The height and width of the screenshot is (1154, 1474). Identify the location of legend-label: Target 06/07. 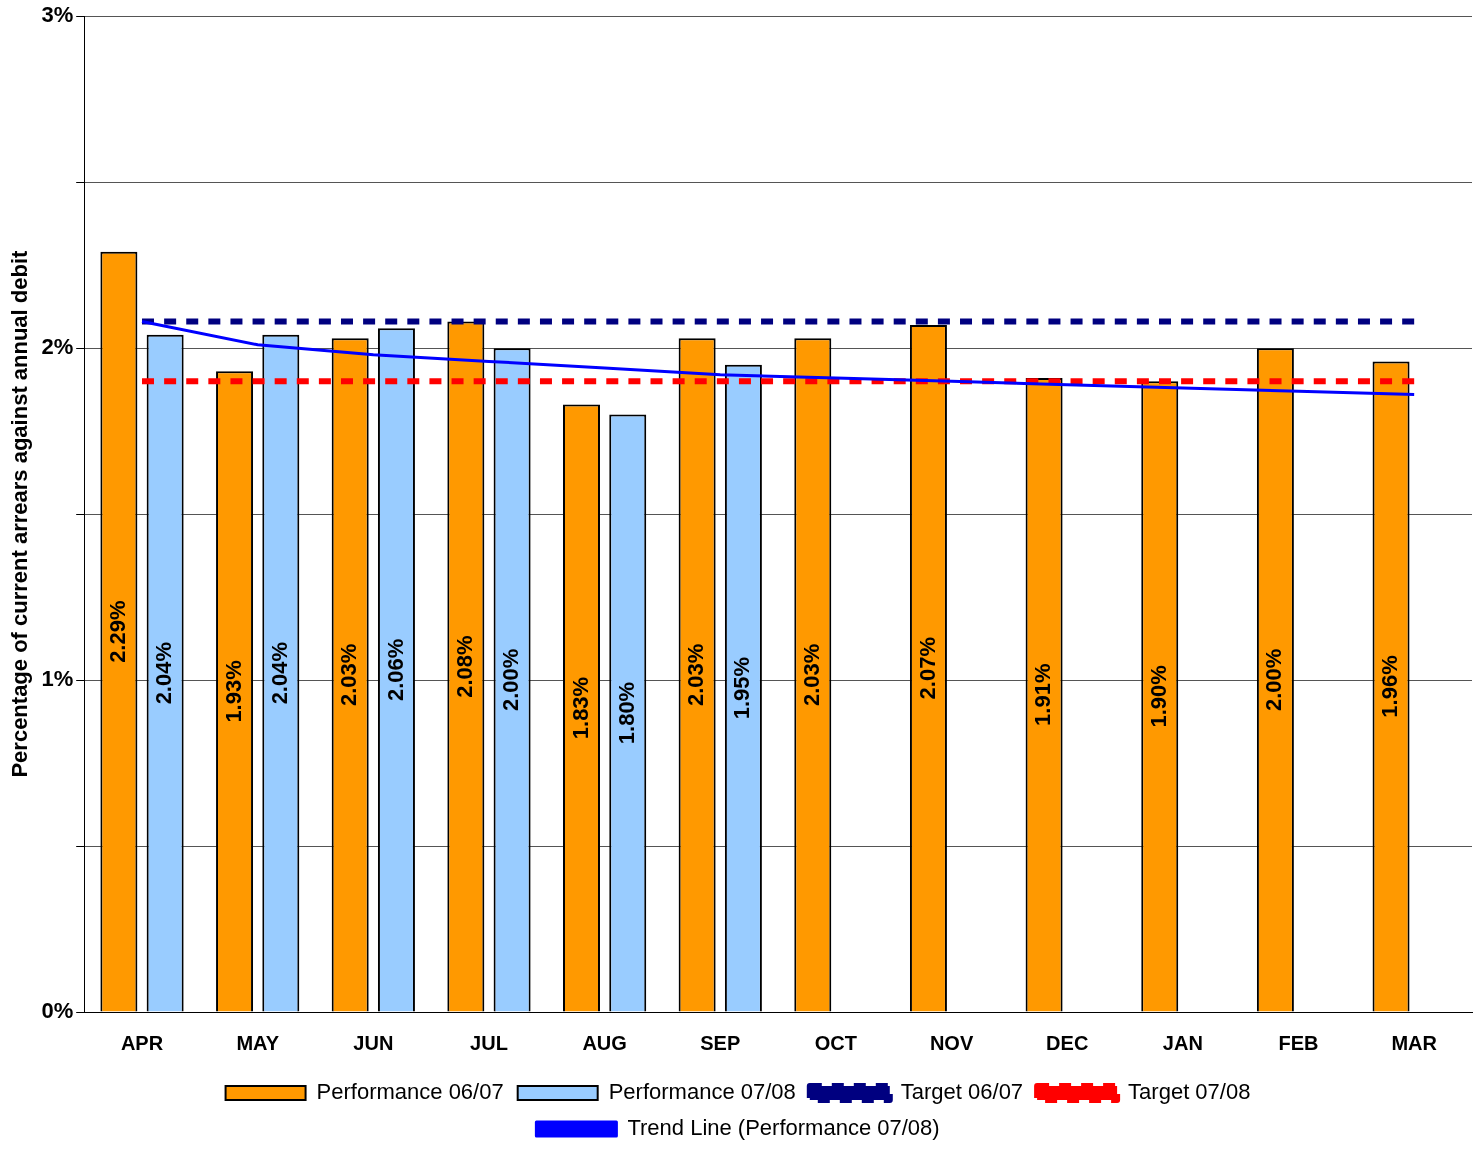
(962, 1092).